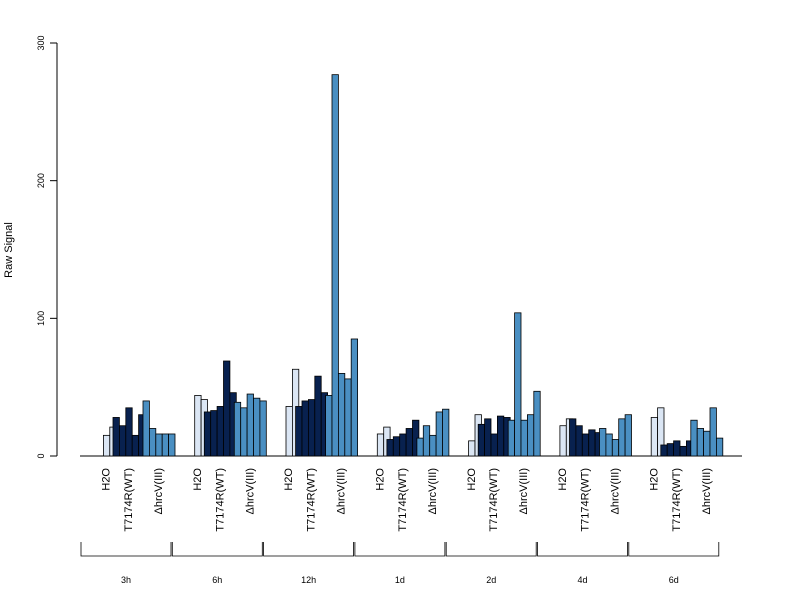 The width and height of the screenshot is (800, 600). Describe the element at coordinates (582, 580) in the screenshot. I see `timepoint-label: 4d` at that location.